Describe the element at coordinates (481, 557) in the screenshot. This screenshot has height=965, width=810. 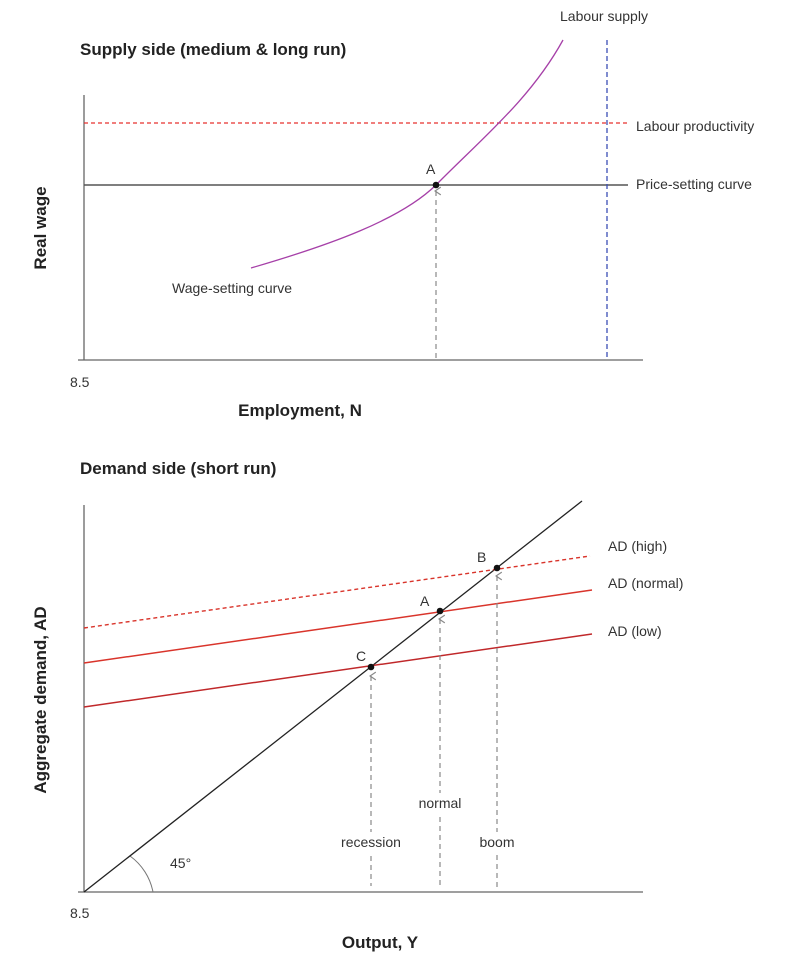
I see `point-b-label: B` at that location.